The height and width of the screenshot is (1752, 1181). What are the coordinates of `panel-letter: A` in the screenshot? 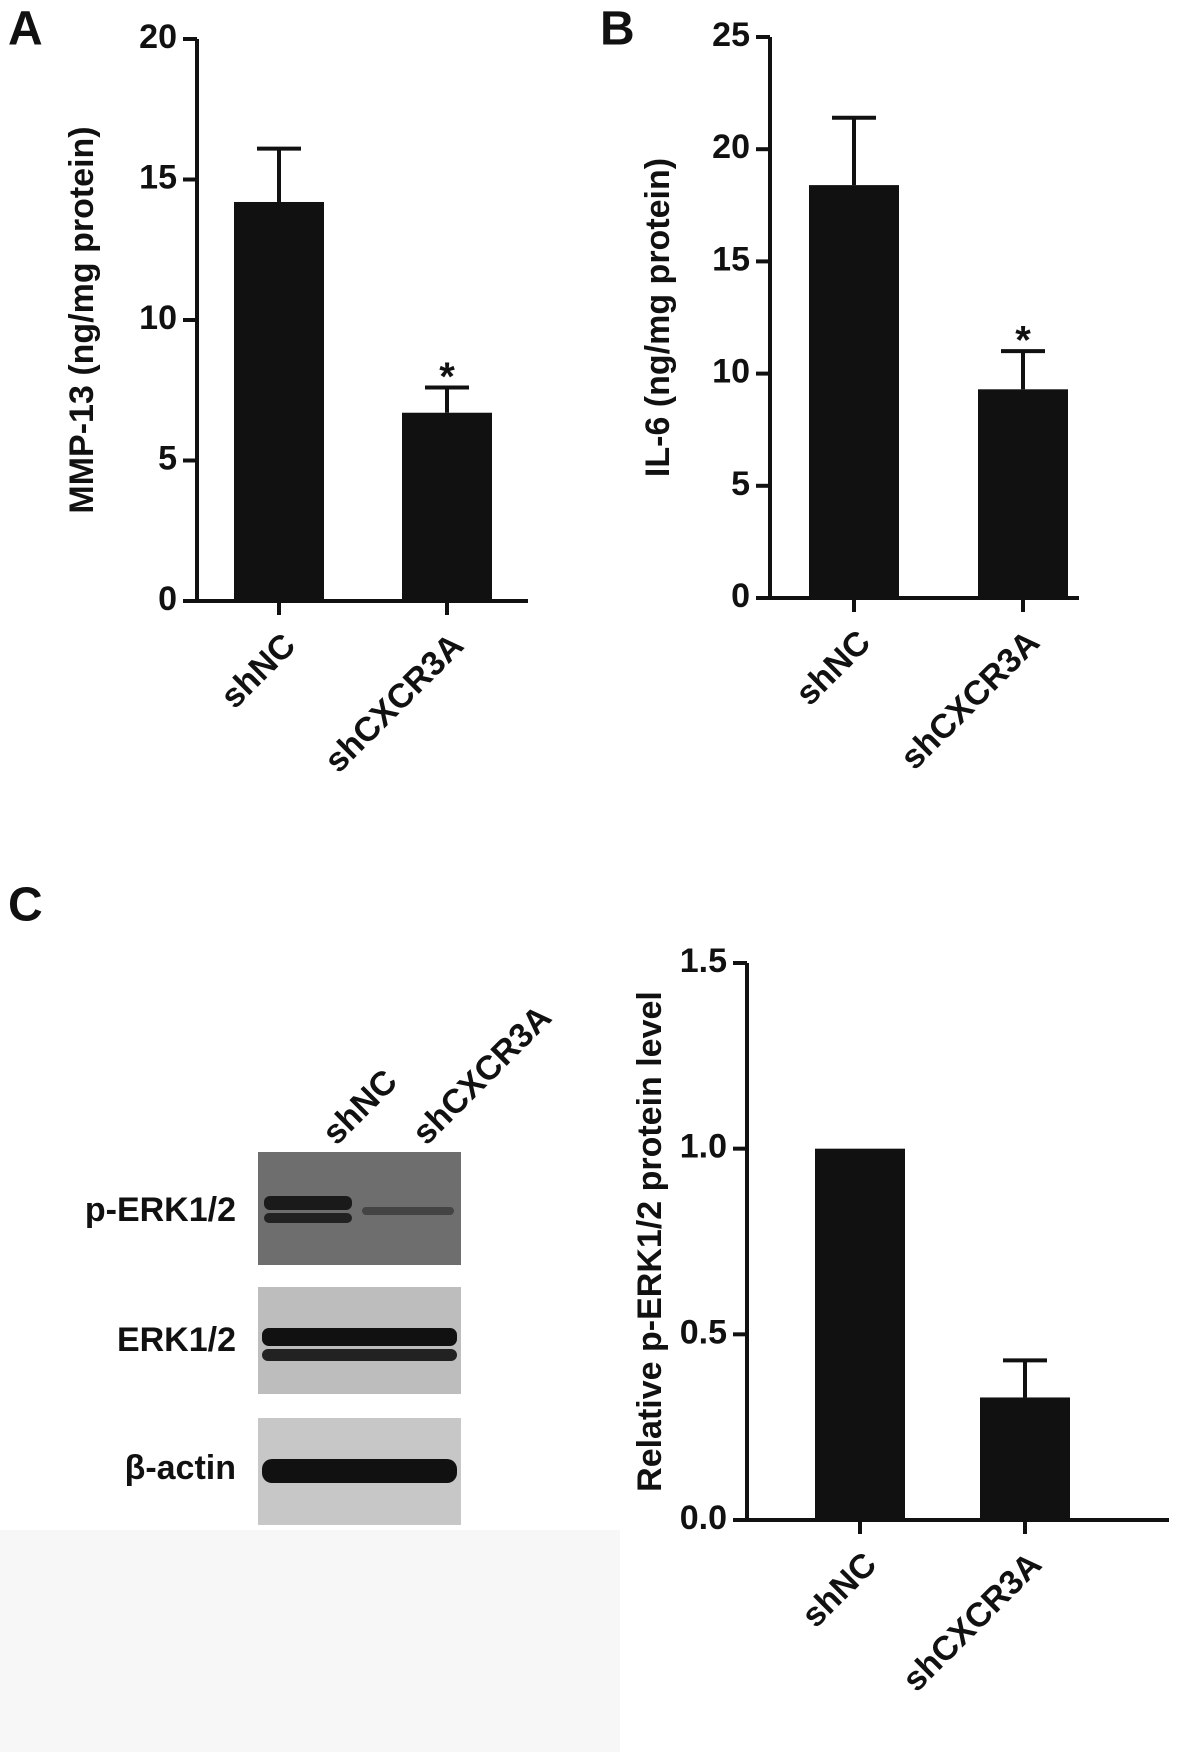 It's located at (25, 29).